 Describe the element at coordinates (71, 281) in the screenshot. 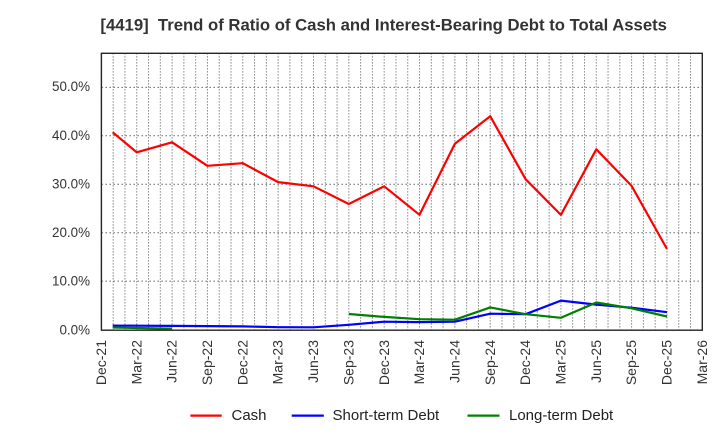

I see `svg-text: 10.0%` at that location.